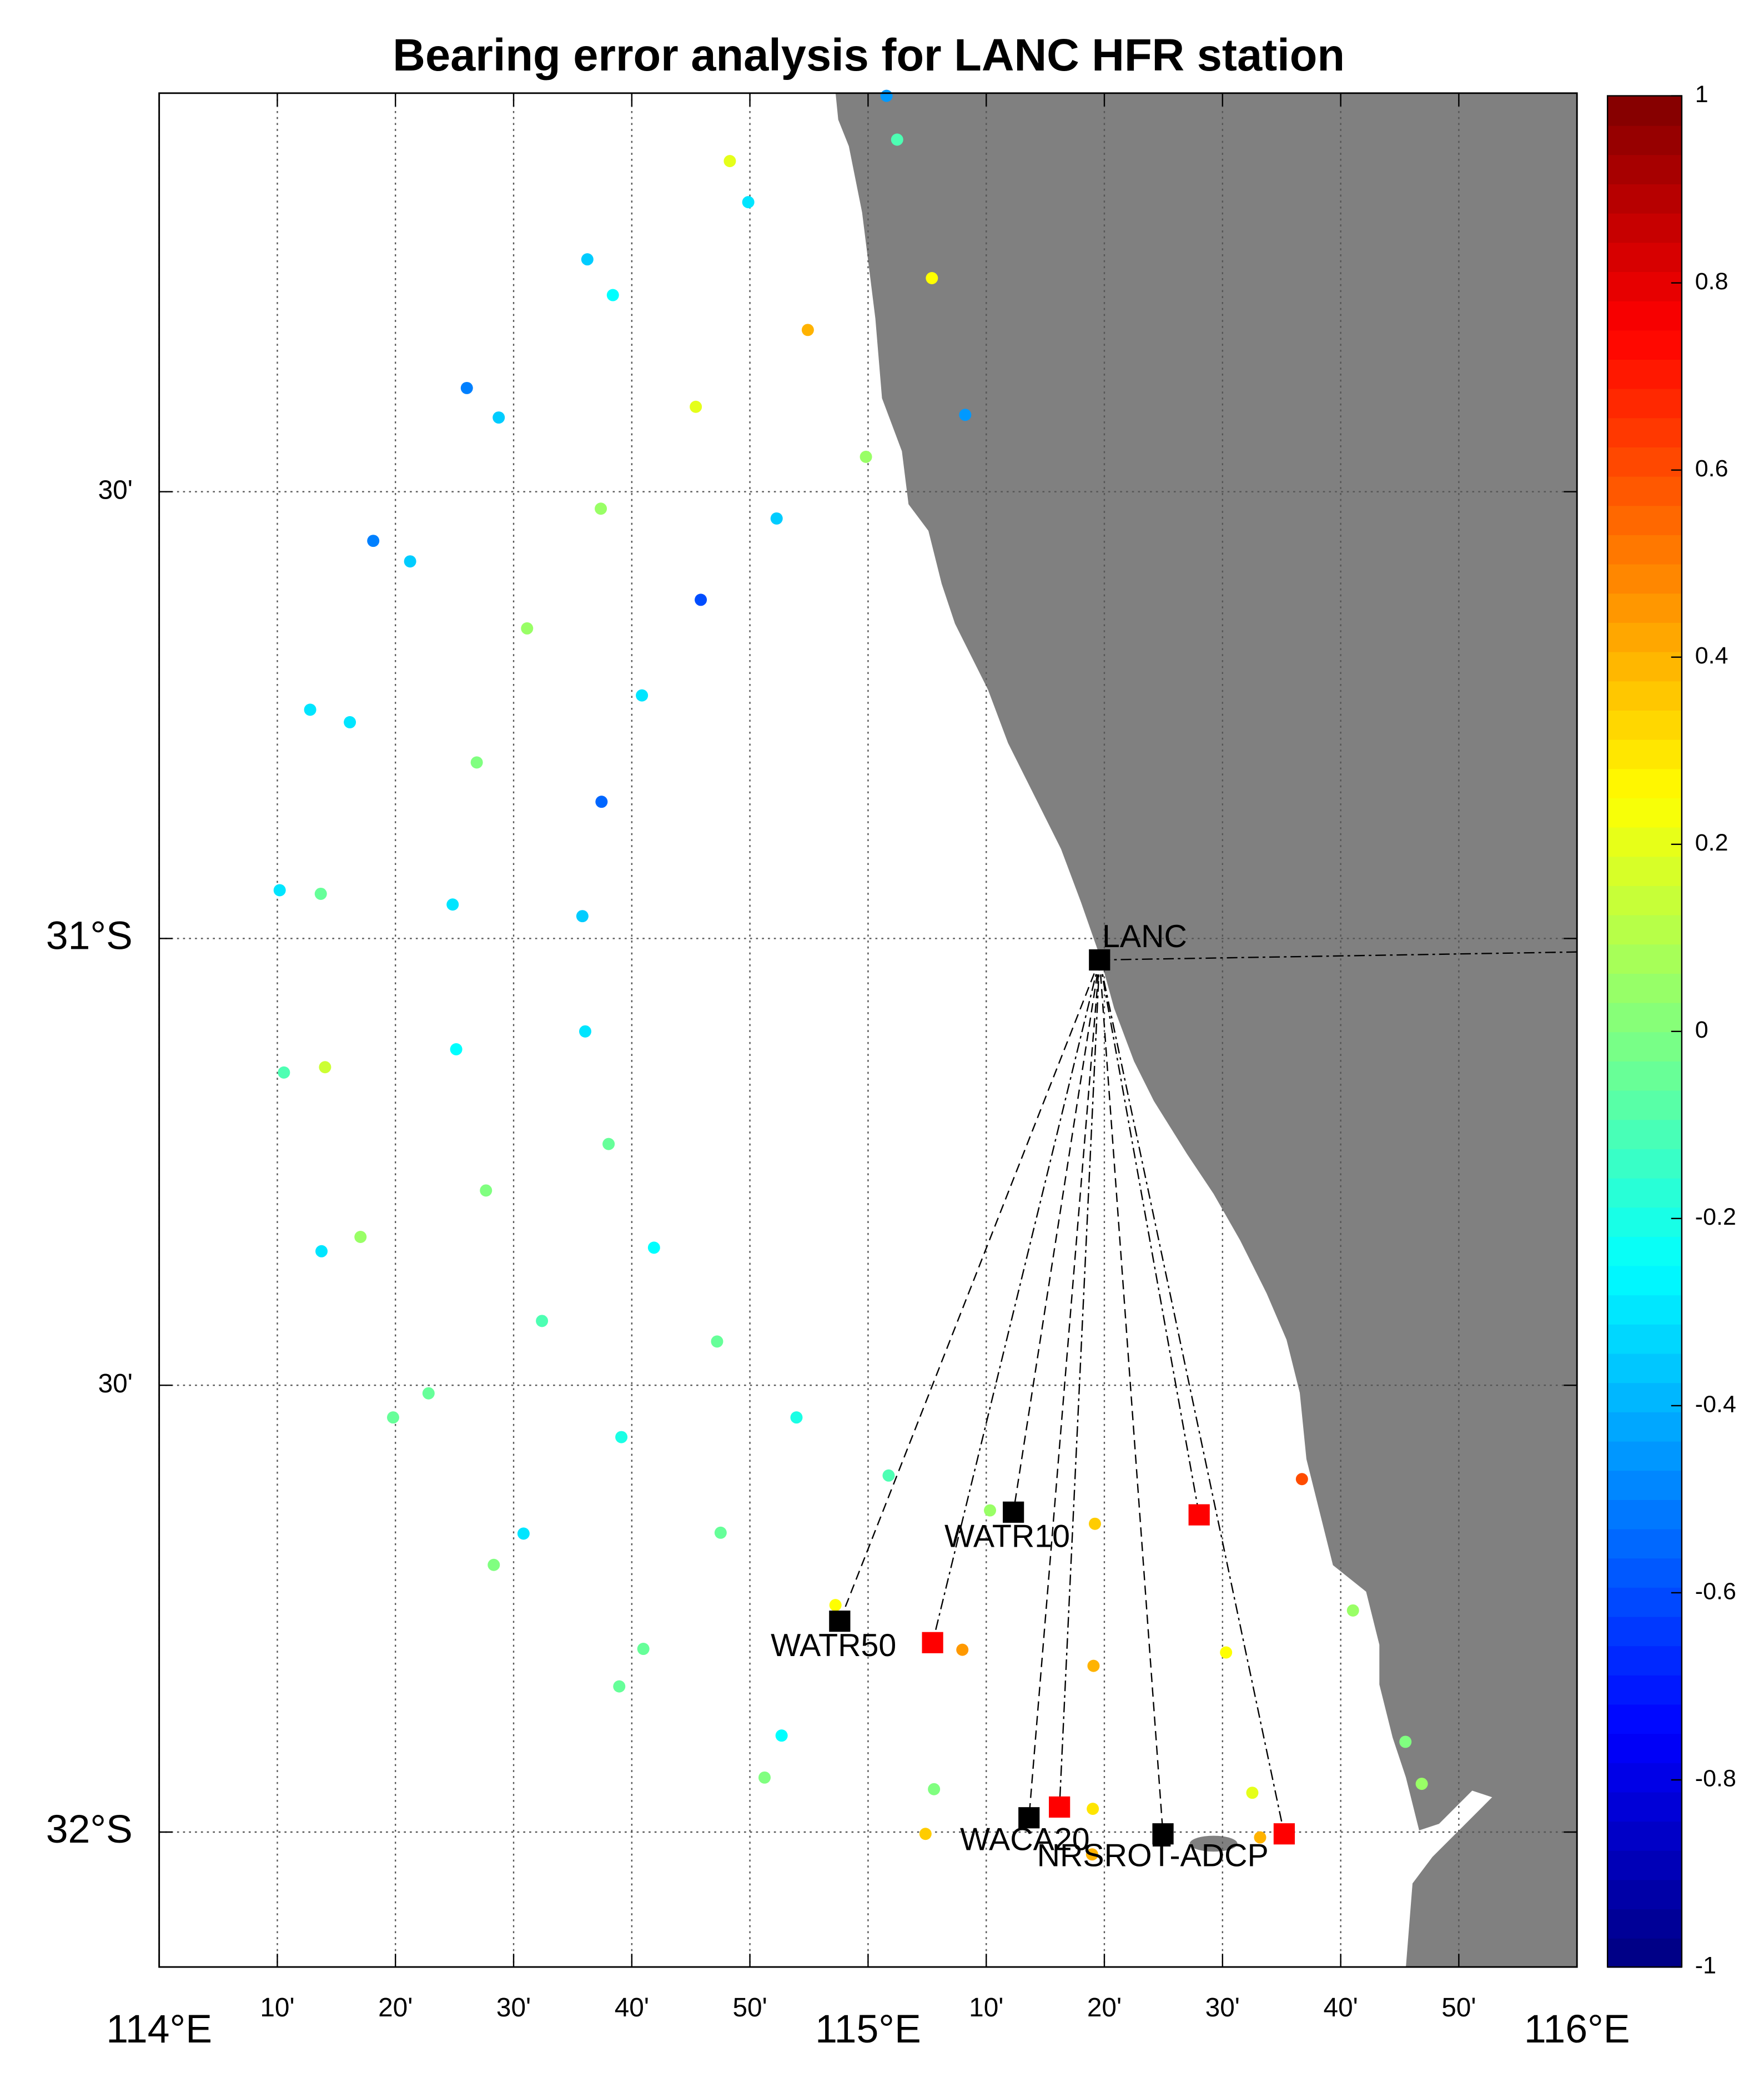 The height and width of the screenshot is (2088, 1764). I want to click on x-tick-label: 10', so click(277, 2007).